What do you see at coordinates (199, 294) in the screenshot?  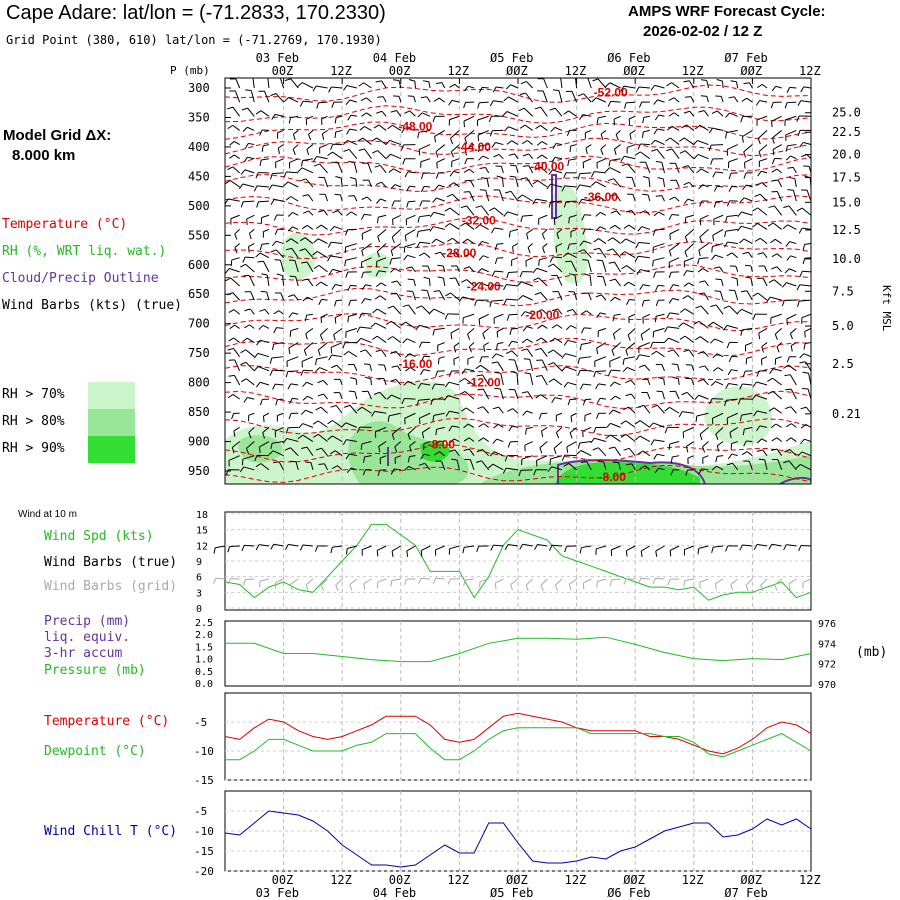 I see `pressure-tick-label: 650` at bounding box center [199, 294].